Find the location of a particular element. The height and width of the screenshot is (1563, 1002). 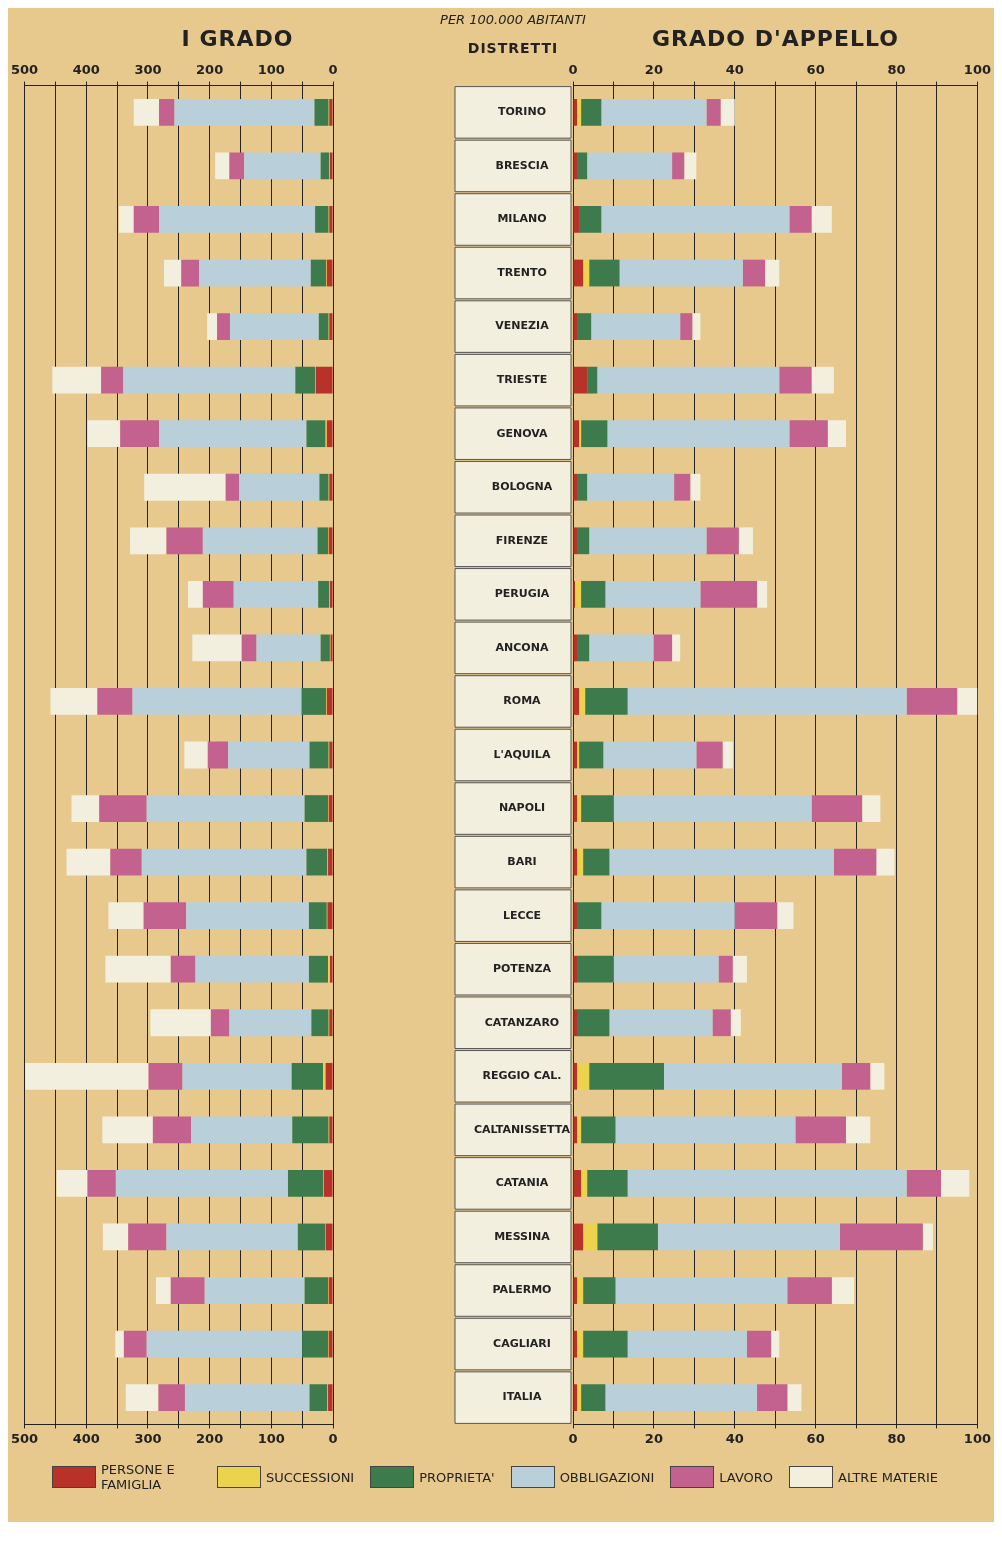

y-tick-label: MILANO is located at coordinates (522, 219).